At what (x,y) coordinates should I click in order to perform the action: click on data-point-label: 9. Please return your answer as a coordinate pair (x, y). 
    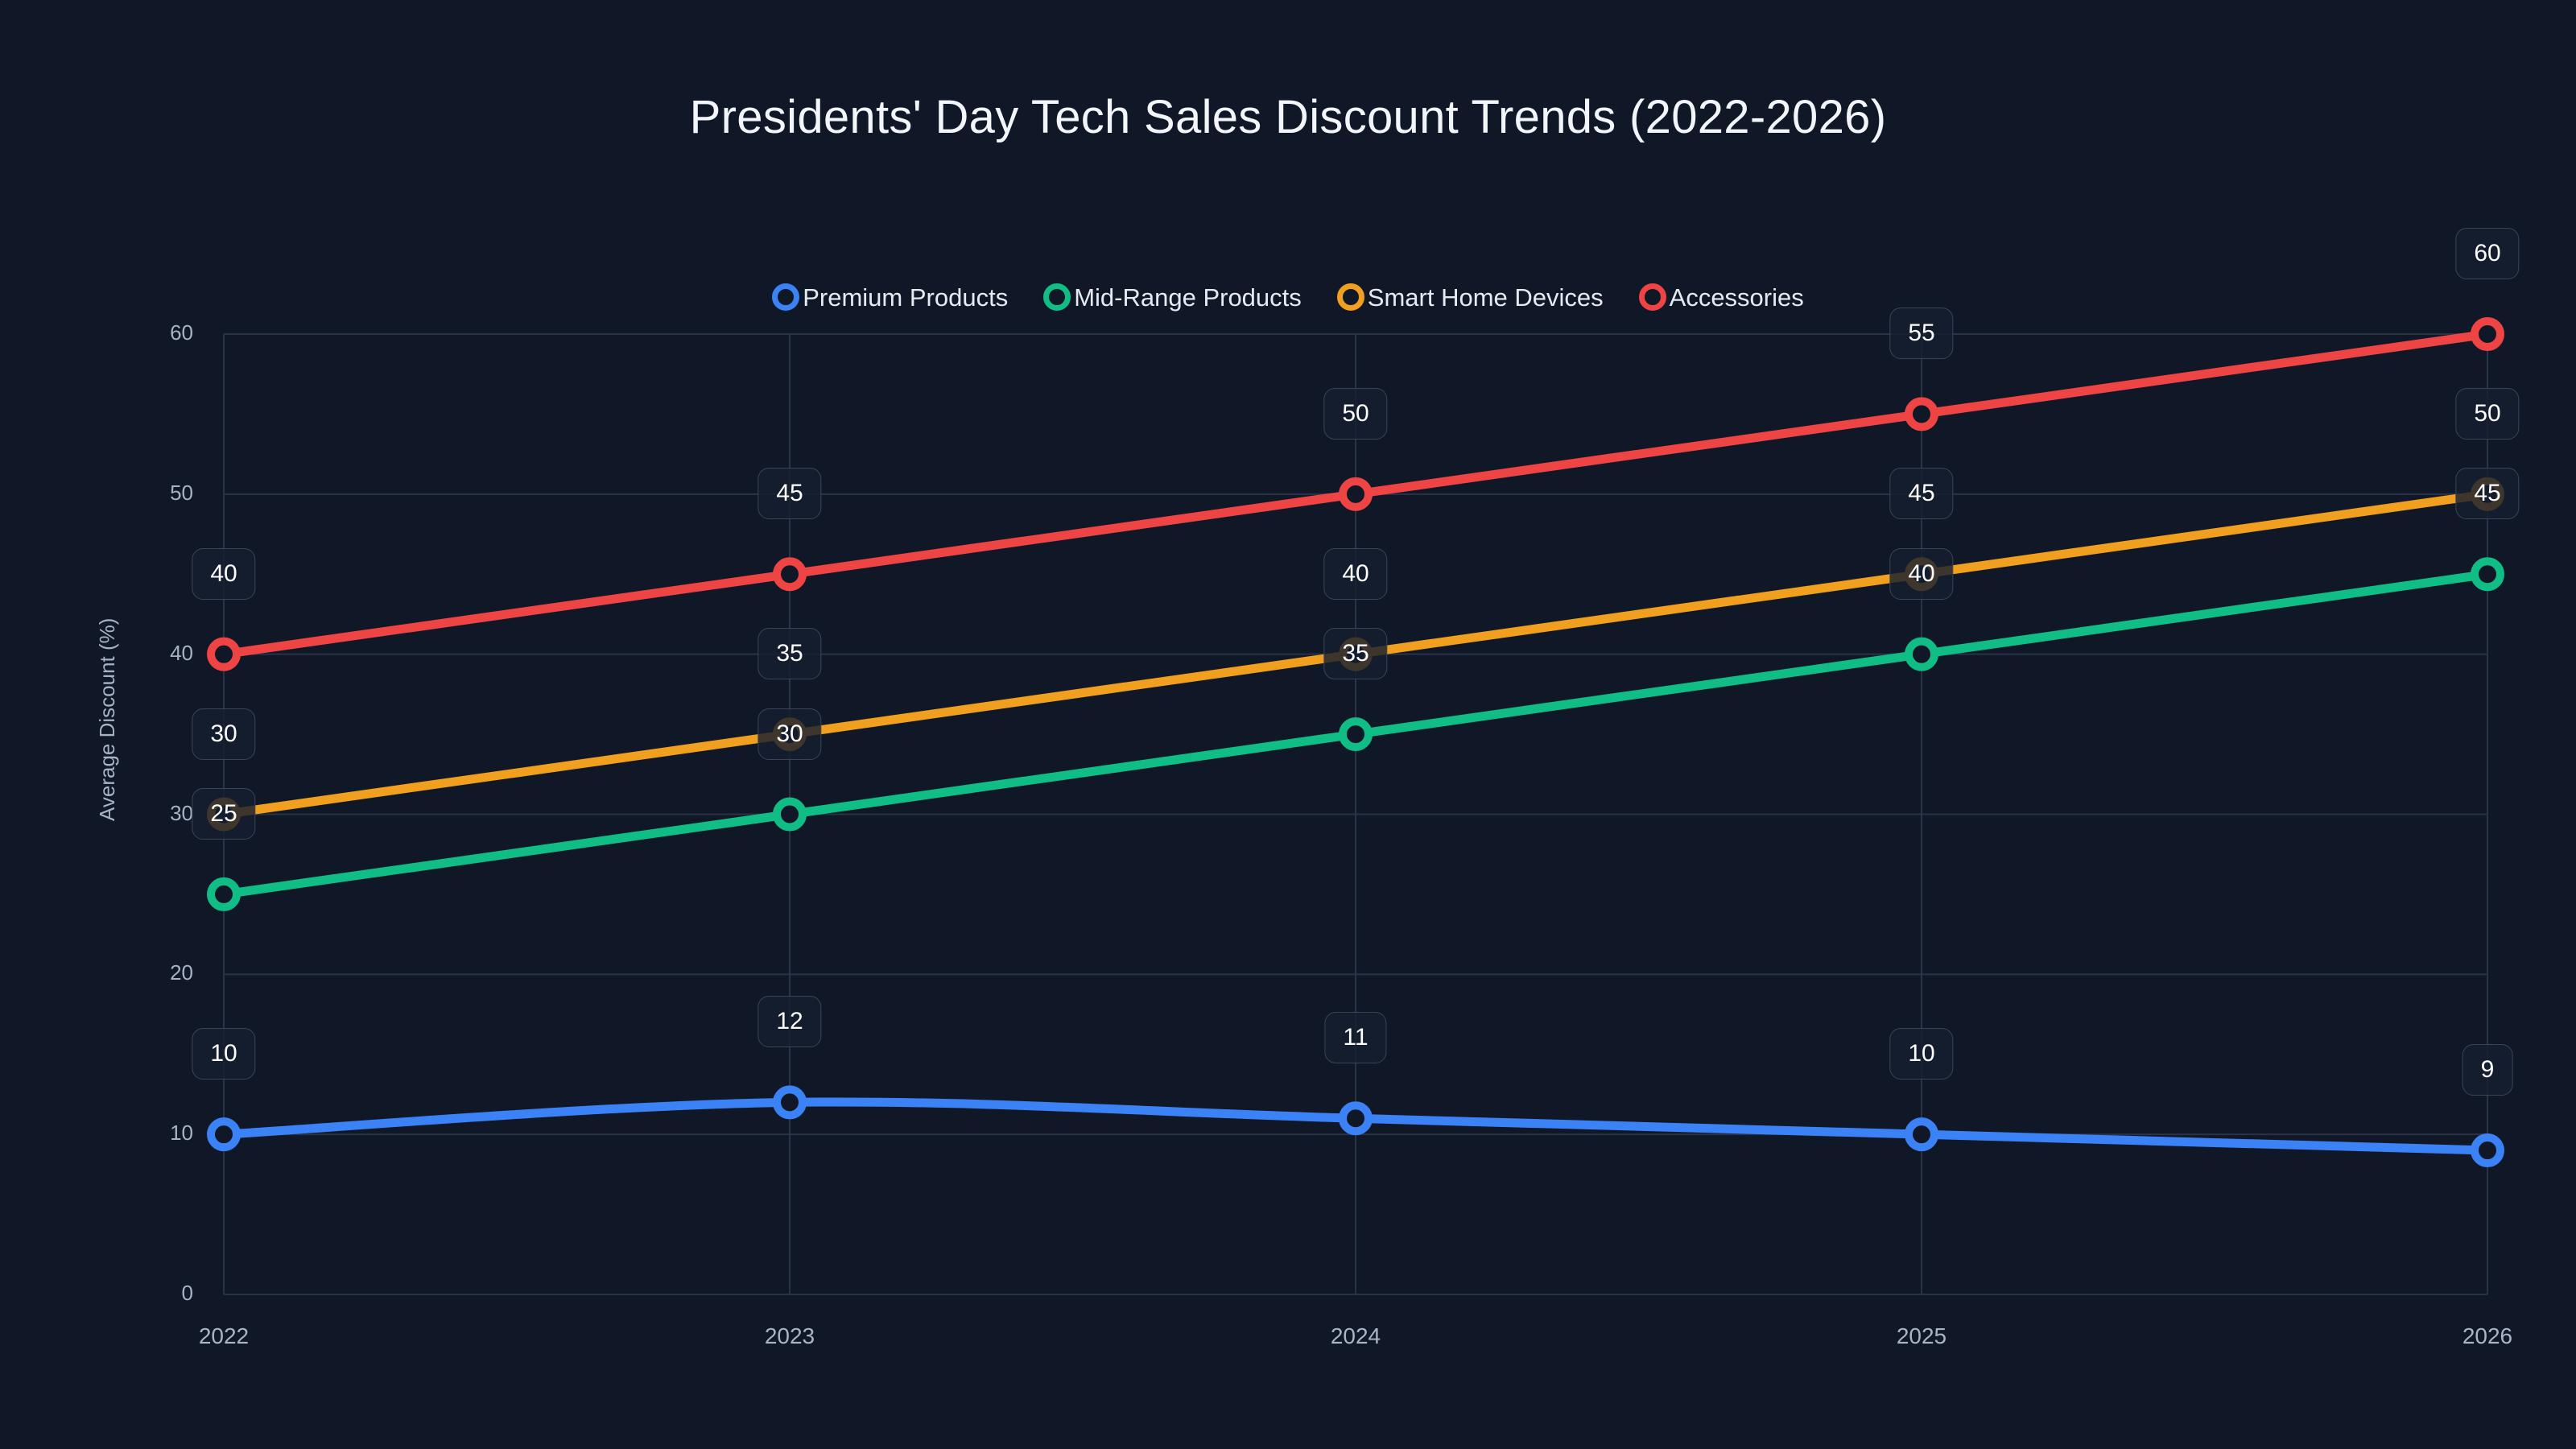
    Looking at the image, I should click on (2487, 1070).